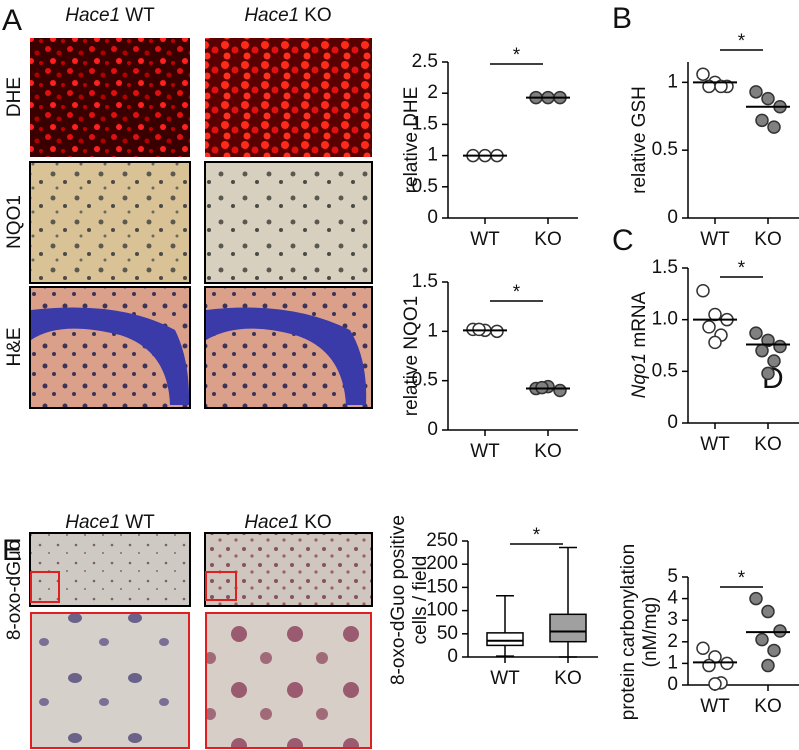 The width and height of the screenshot is (799, 750). What do you see at coordinates (110, 680) in the screenshot?
I see `image-zoom-wt` at bounding box center [110, 680].